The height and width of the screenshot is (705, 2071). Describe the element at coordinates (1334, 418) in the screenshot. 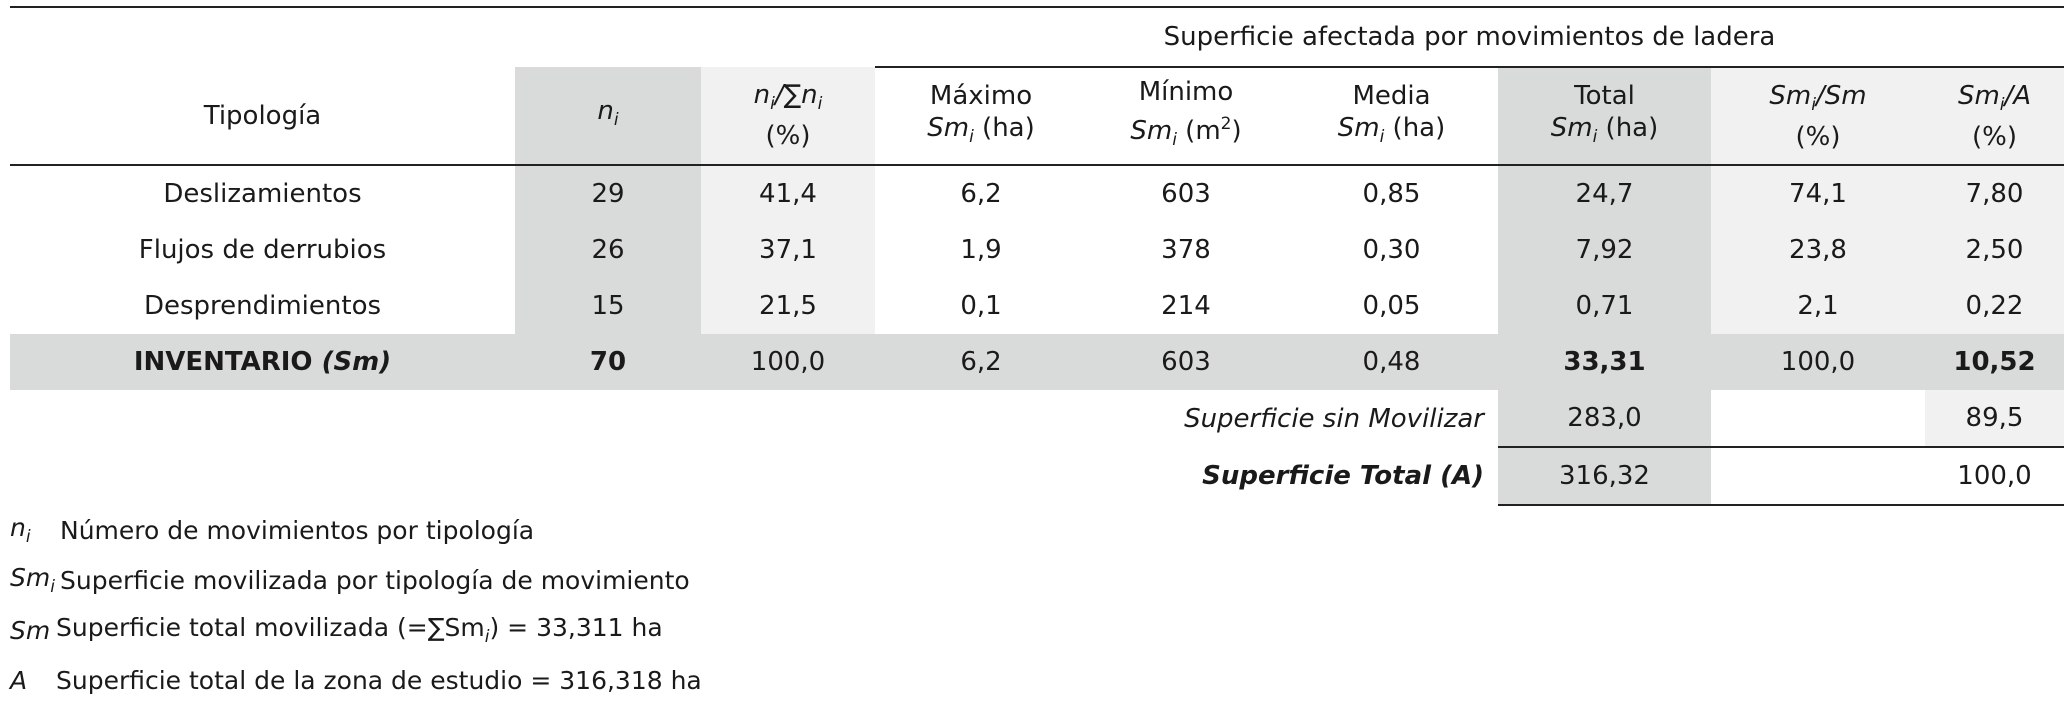

I see `sin-movilizar-label: Superficie sin Movilizar` at that location.